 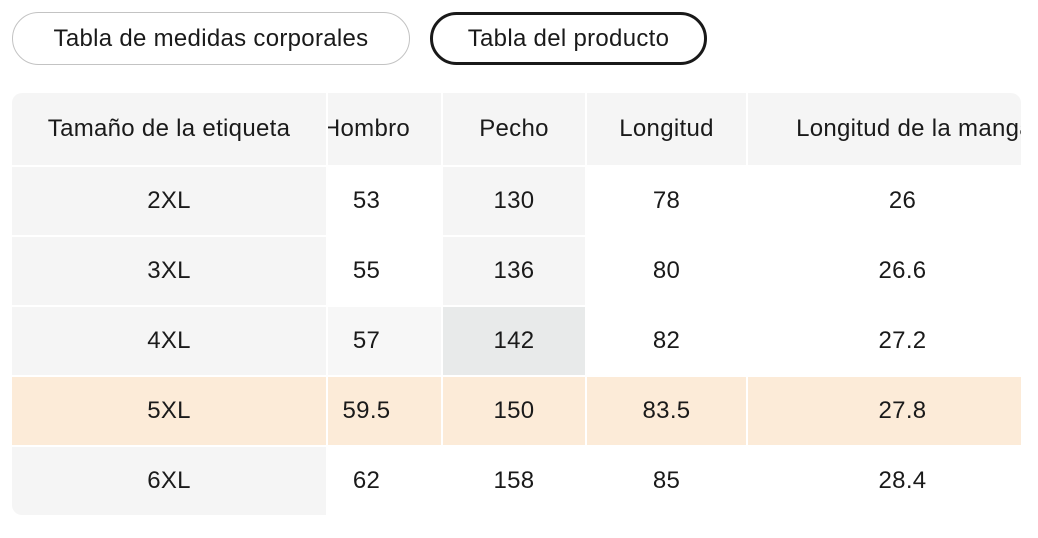 What do you see at coordinates (908, 128) in the screenshot?
I see `column-header-text: Longitud de la manga` at bounding box center [908, 128].